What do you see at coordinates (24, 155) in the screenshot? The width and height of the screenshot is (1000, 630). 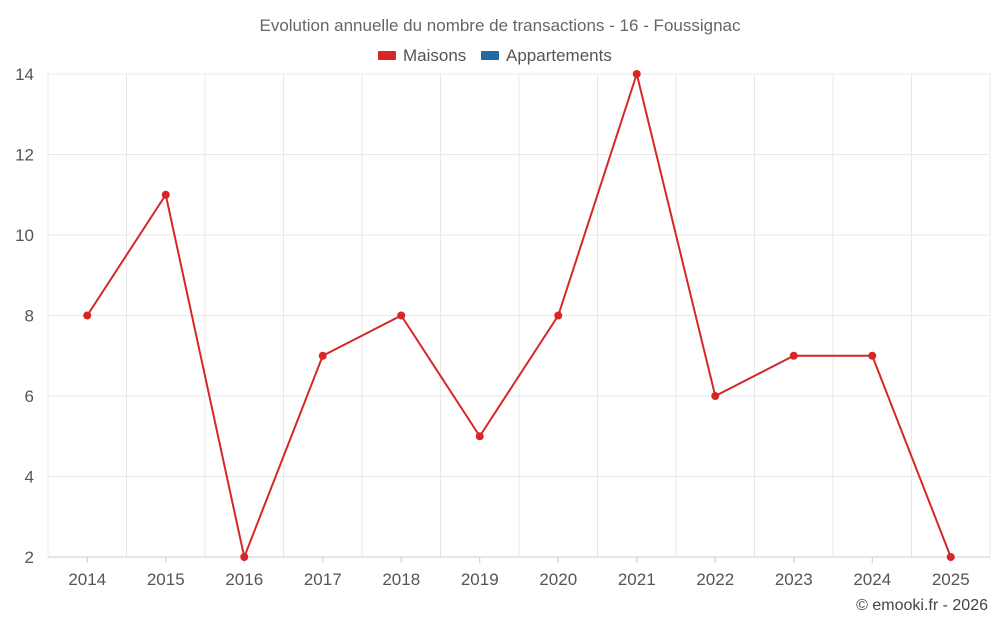 I see `y-tick-label-12: 12` at bounding box center [24, 155].